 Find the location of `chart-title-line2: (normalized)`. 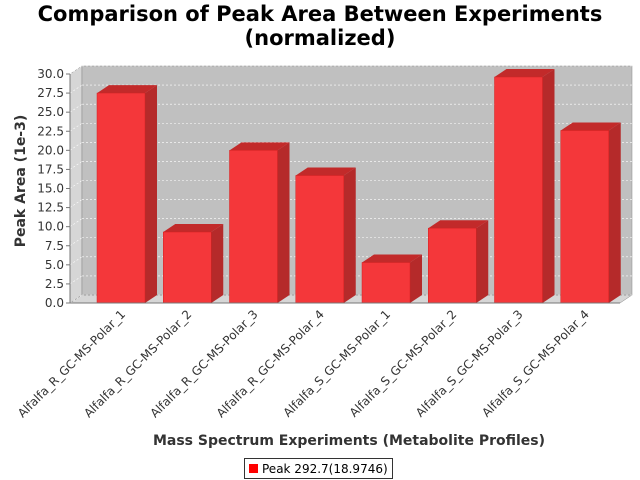

chart-title-line2: (normalized) is located at coordinates (320, 38).